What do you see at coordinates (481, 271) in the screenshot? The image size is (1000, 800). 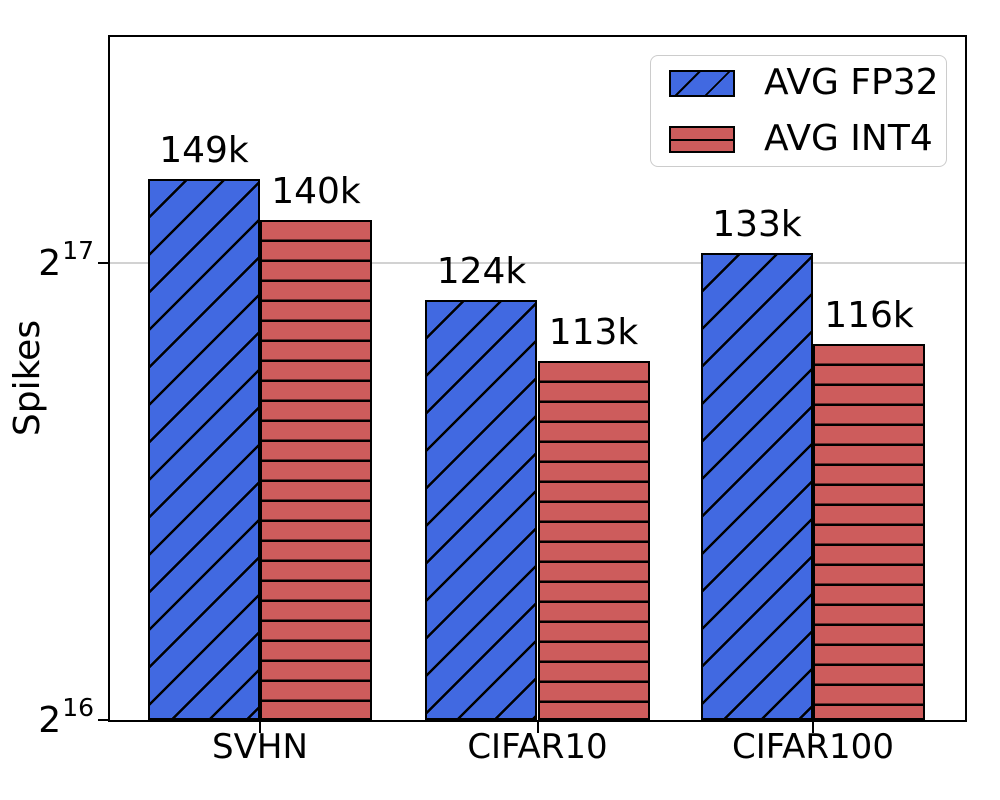 I see `bar-value-label: 124k` at bounding box center [481, 271].